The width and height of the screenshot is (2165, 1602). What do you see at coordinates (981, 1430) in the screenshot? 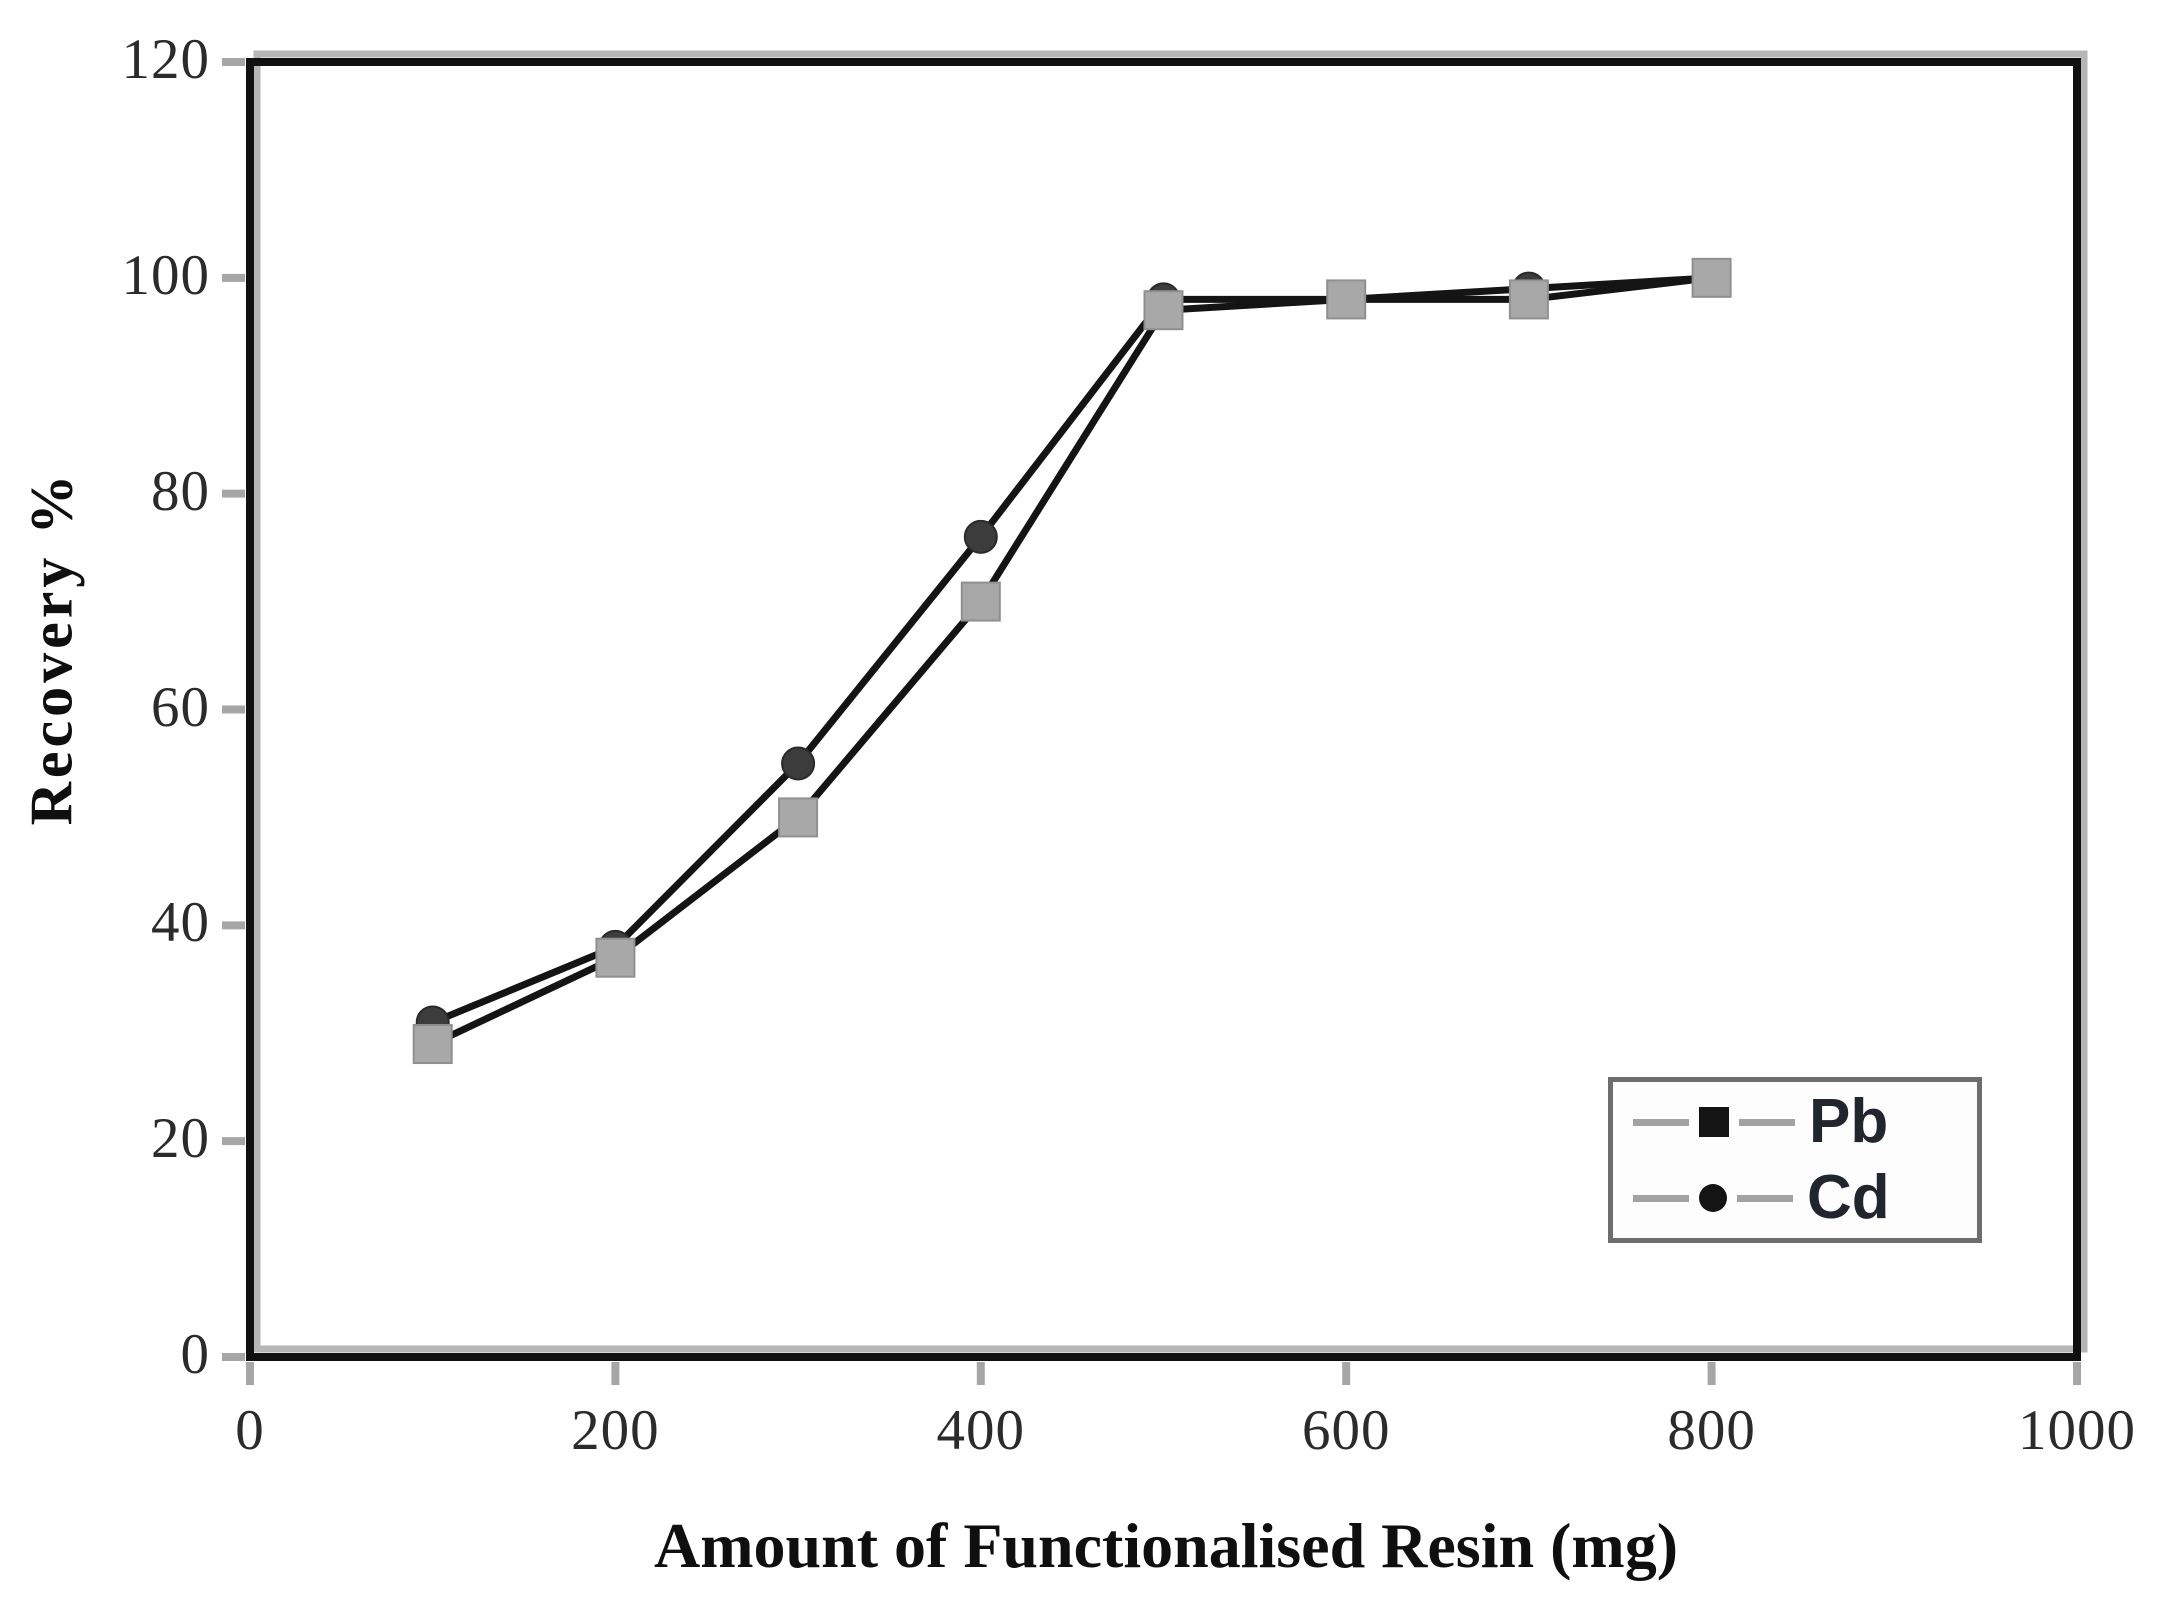
I see `x-tick-label-400: 400` at bounding box center [981, 1430].